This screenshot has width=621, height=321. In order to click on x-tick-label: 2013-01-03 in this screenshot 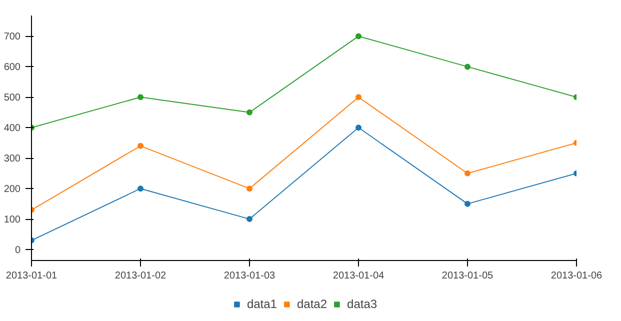, I will do `click(250, 276)`.